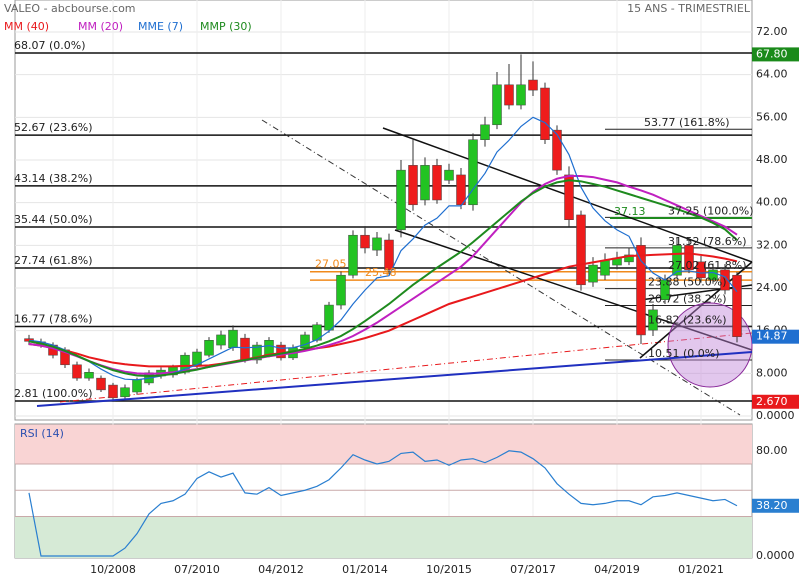 The height and width of the screenshot is (580, 800). Describe the element at coordinates (772, 159) in the screenshot. I see `y-tick-label: 48.00` at that location.